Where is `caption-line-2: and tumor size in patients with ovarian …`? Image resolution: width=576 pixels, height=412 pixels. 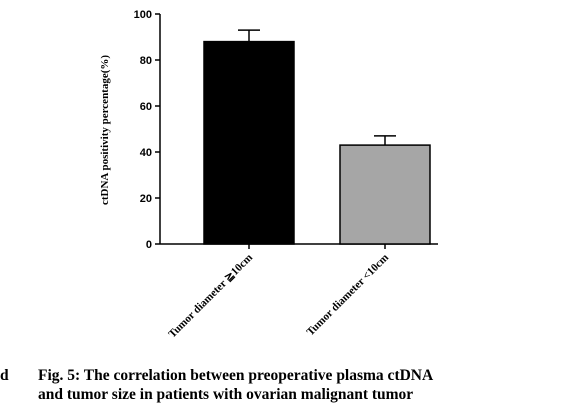 caption-line-2: and tumor size in patients with ovarian … is located at coordinates (226, 394).